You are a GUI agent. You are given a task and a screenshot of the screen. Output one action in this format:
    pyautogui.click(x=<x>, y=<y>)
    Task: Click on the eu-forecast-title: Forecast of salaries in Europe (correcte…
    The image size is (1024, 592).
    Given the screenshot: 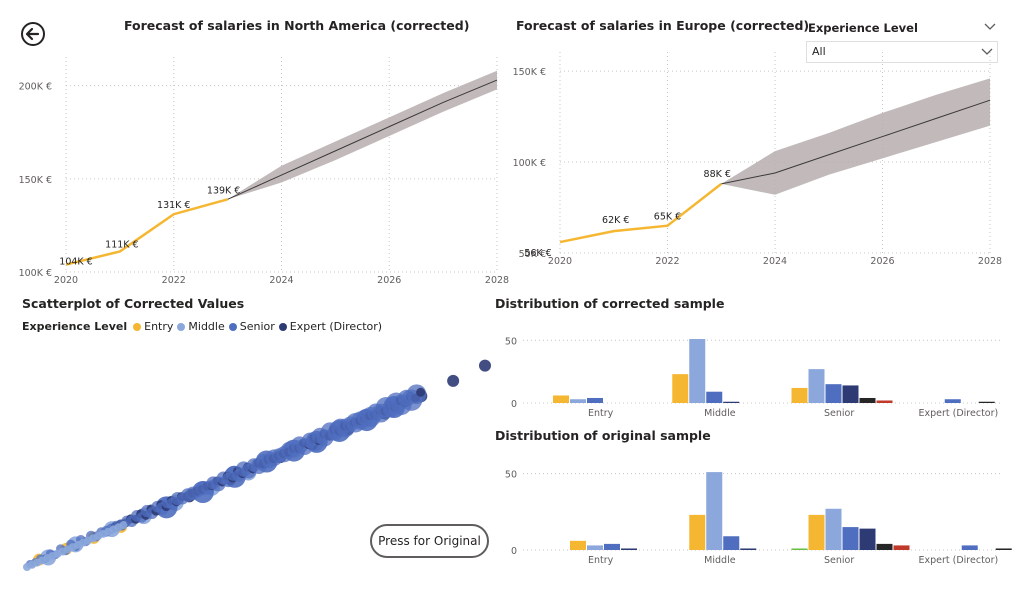 What is the action you would take?
    pyautogui.click(x=663, y=25)
    